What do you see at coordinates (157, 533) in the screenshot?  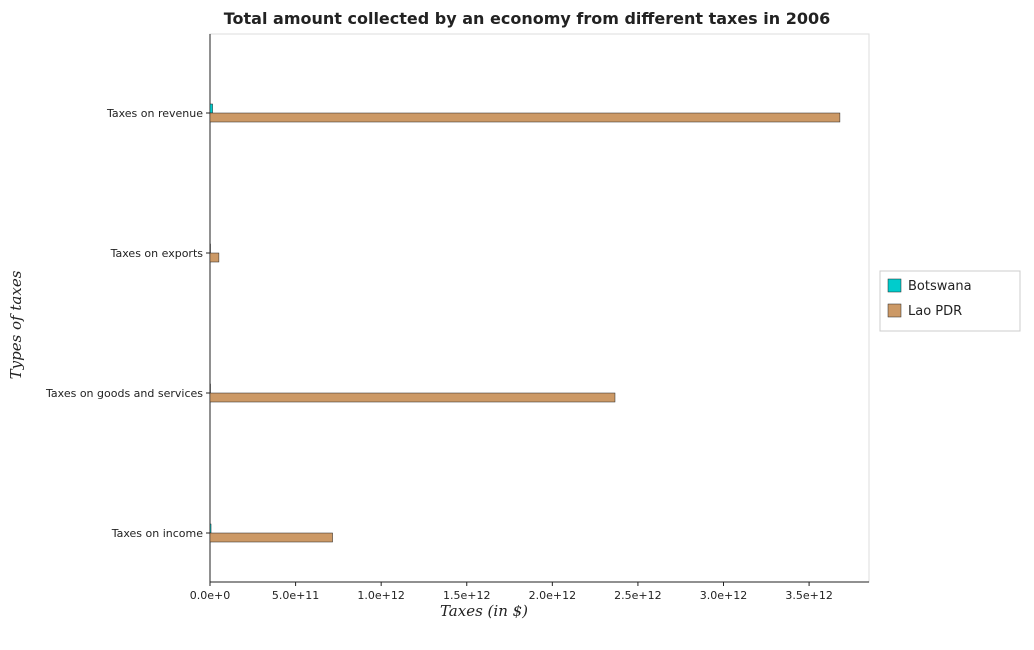 I see `y-tick-label: Taxes on income` at bounding box center [157, 533].